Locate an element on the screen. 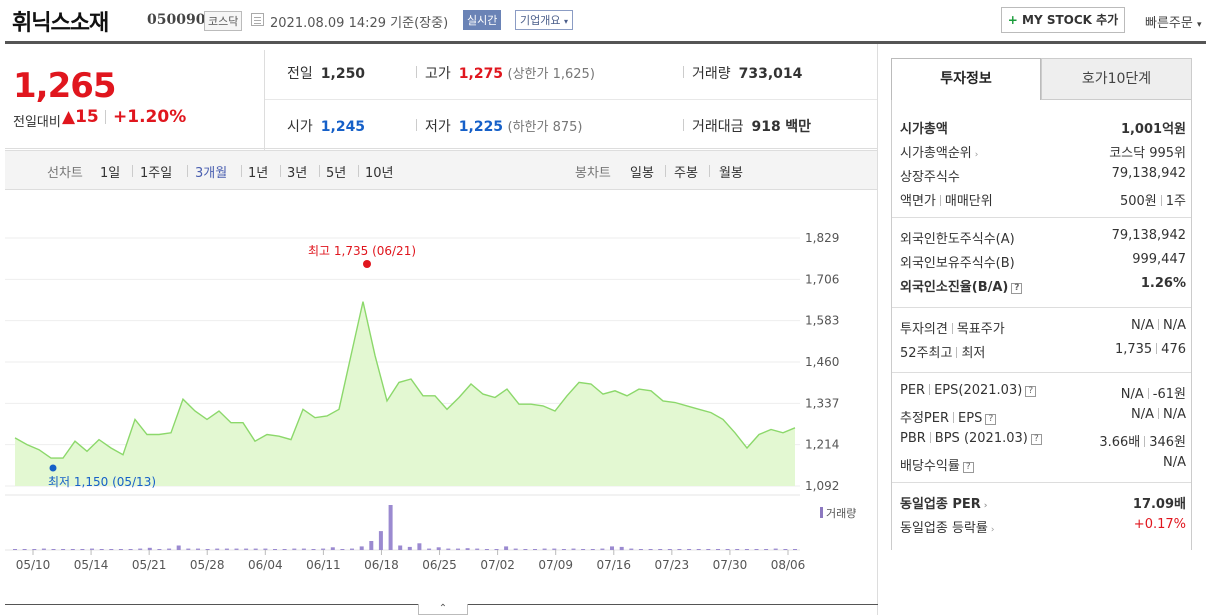 The height and width of the screenshot is (615, 1211). tab-order-book: 호가10단계 is located at coordinates (1116, 79).